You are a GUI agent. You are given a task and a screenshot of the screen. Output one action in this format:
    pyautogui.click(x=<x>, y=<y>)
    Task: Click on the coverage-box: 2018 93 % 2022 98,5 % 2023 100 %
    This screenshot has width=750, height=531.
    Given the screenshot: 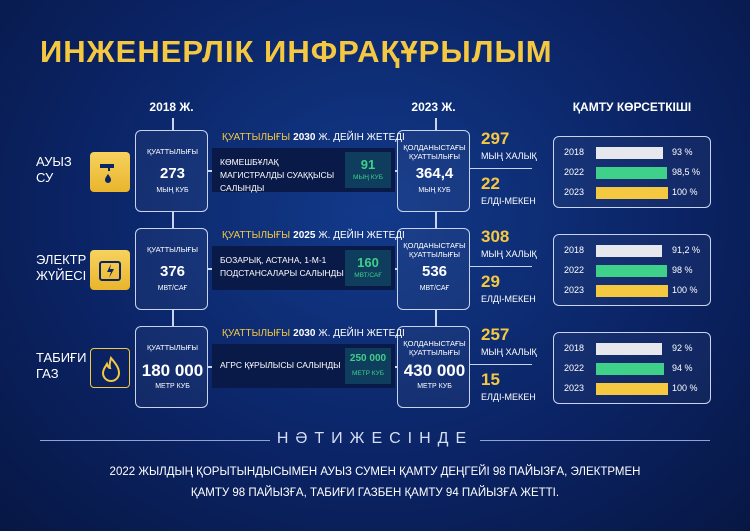 What is the action you would take?
    pyautogui.click(x=632, y=172)
    